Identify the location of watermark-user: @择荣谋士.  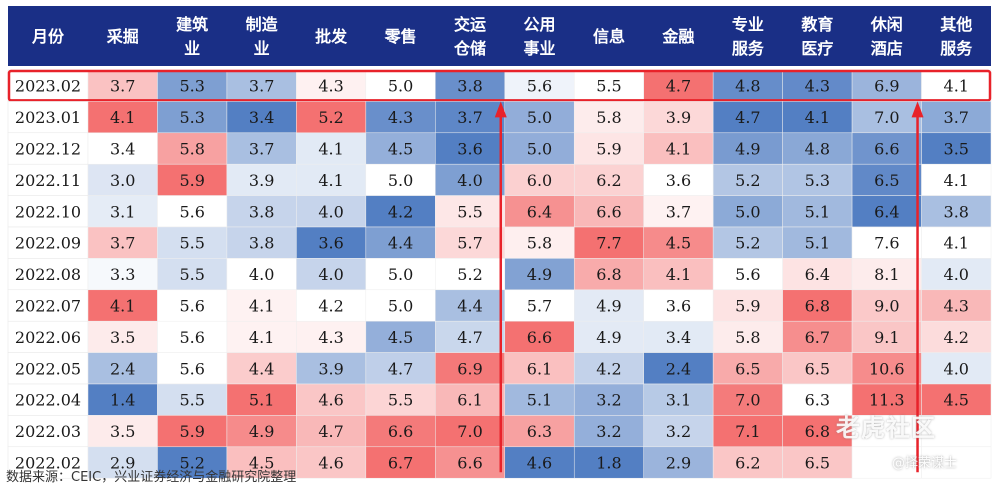
(925, 463).